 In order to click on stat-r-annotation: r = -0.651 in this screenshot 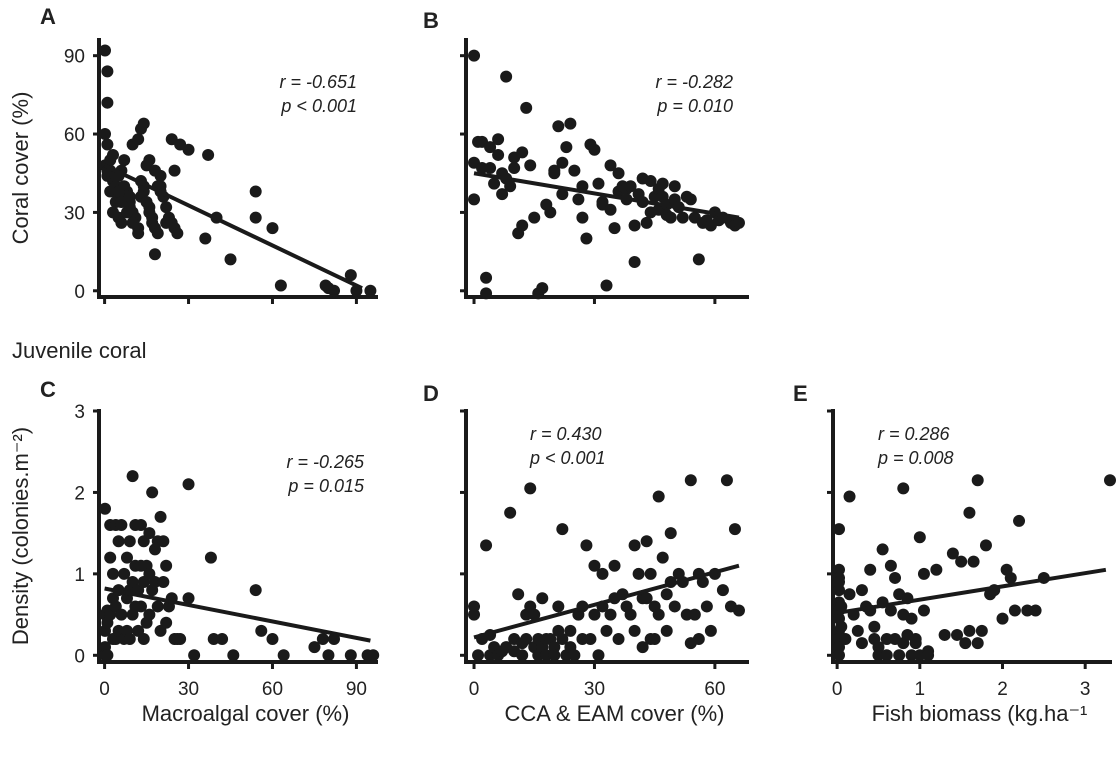, I will do `click(318, 82)`.